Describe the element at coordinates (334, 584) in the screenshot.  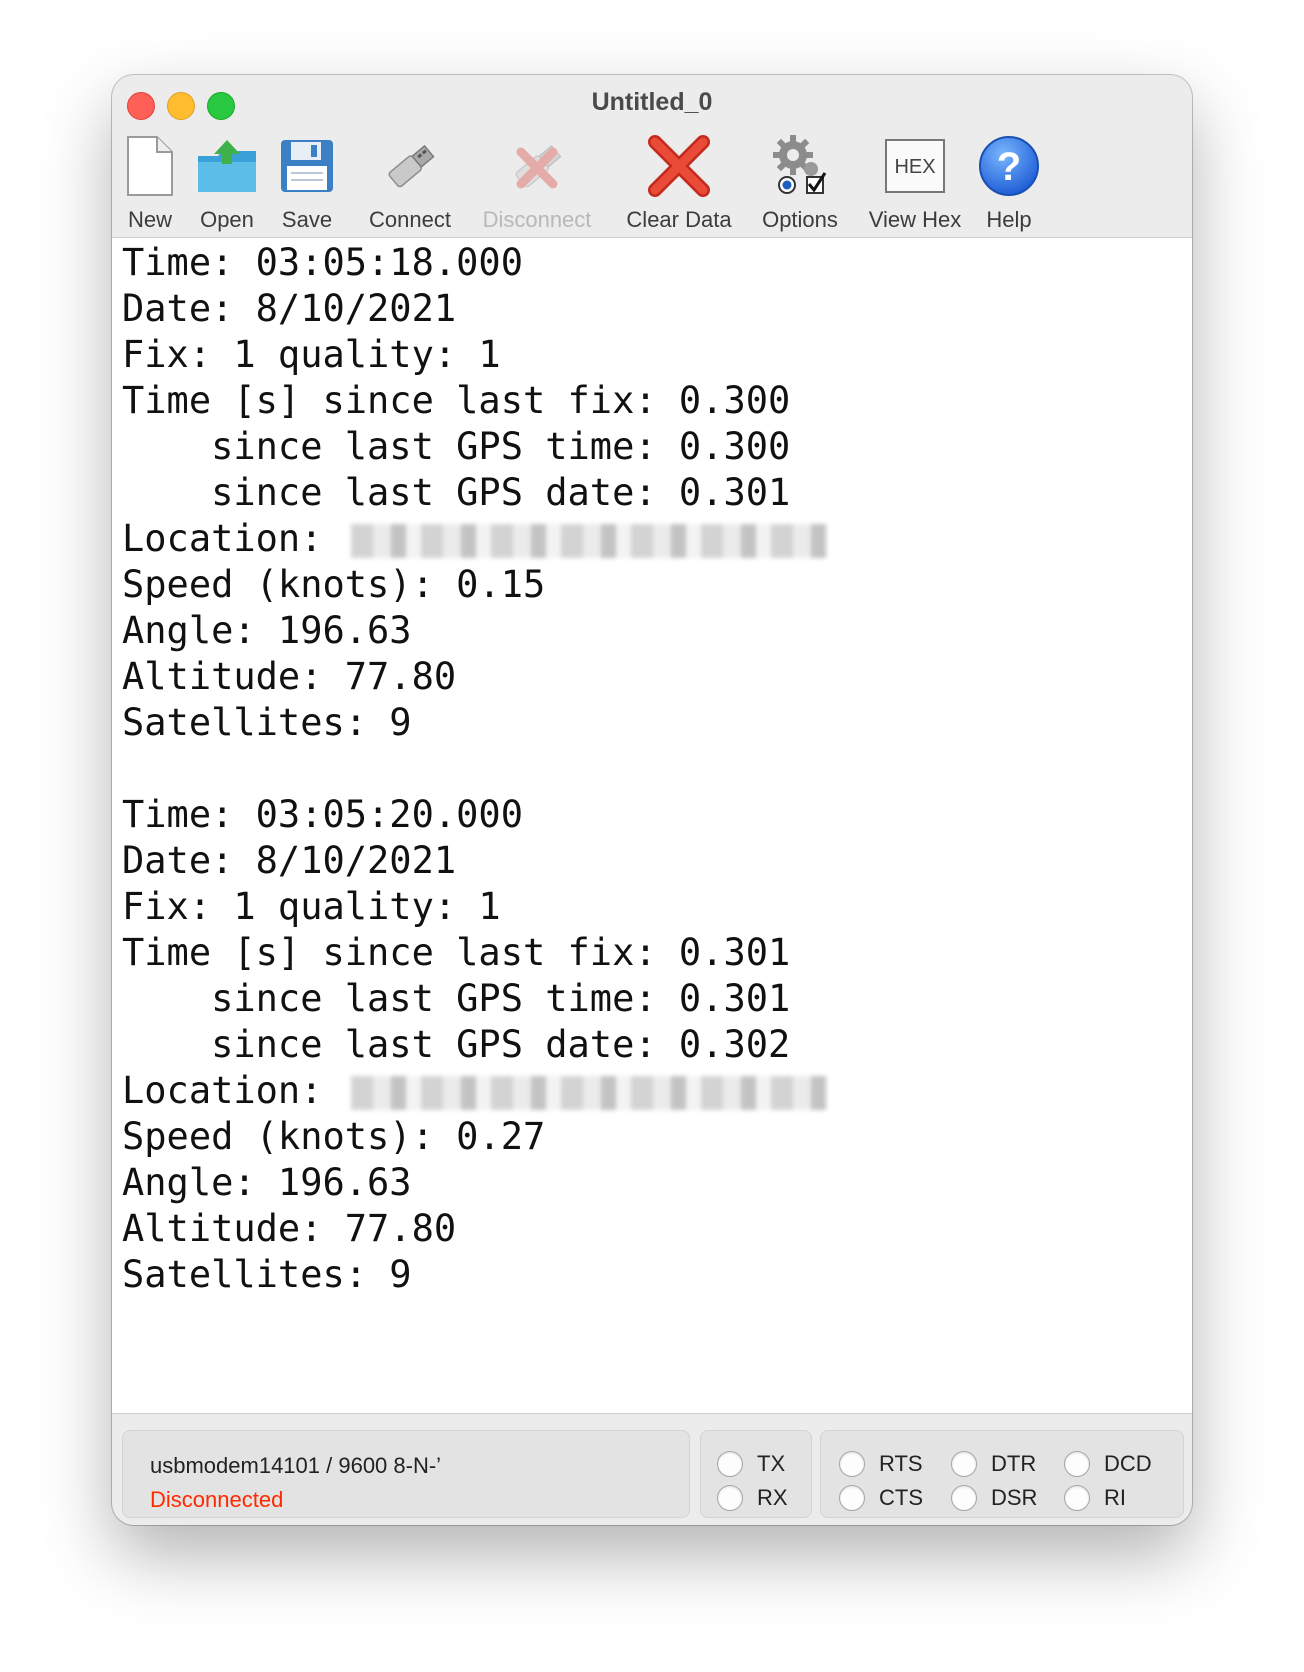
I see `terminal-line: Speed (knots): 0.15` at that location.